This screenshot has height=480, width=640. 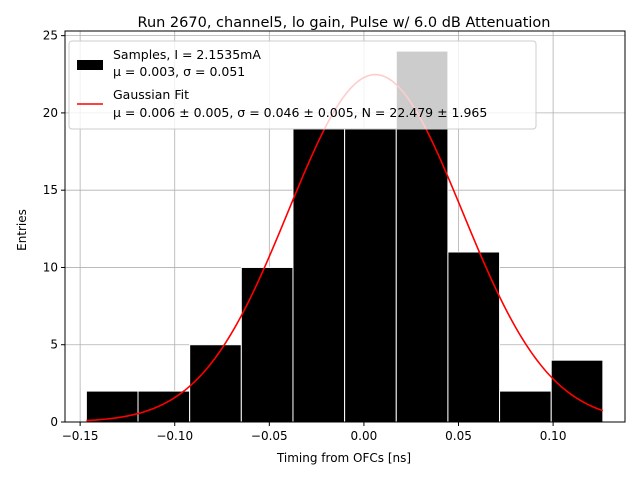 What do you see at coordinates (50, 36) in the screenshot?
I see `y-tick-label: 25` at bounding box center [50, 36].